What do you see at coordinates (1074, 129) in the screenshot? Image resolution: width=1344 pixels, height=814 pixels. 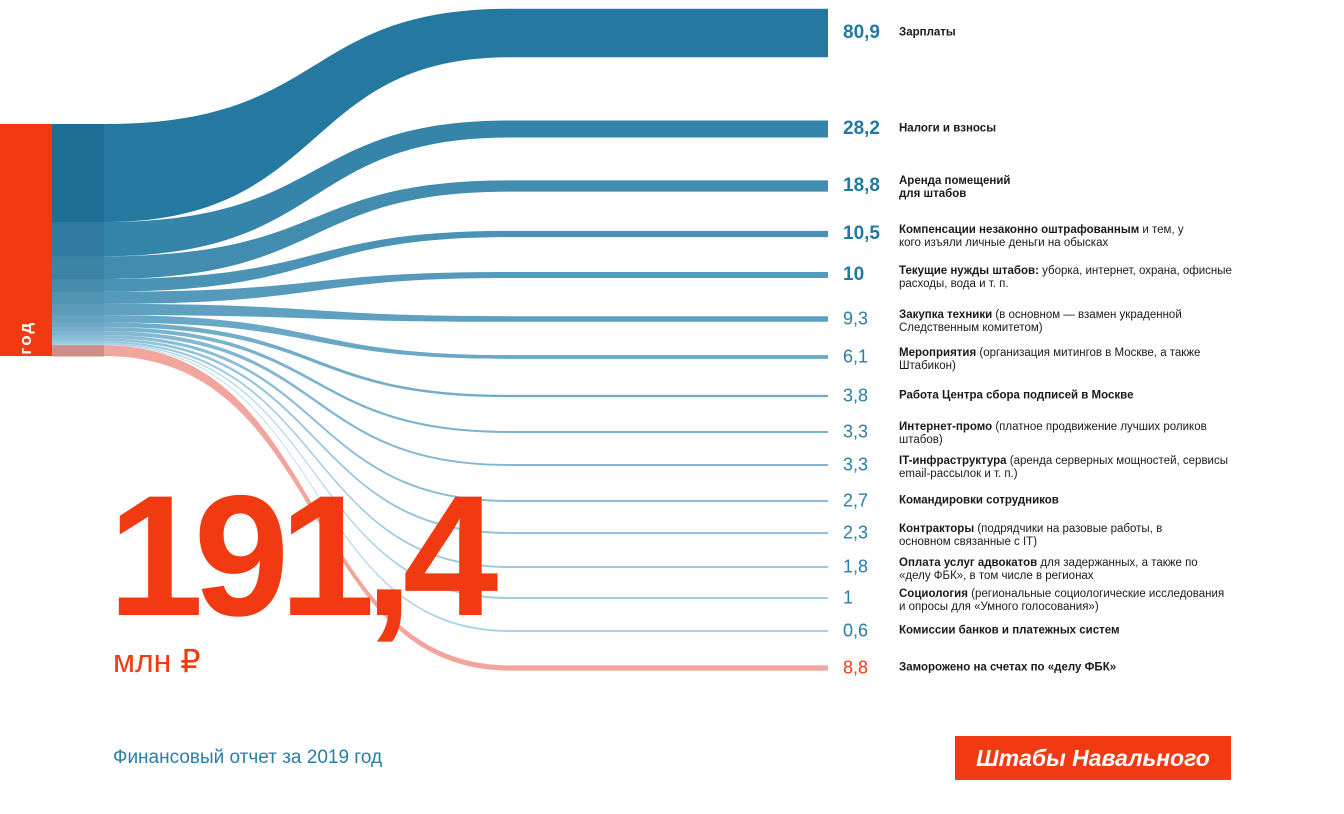 I see `category-label: Налоги и взносы` at bounding box center [1074, 129].